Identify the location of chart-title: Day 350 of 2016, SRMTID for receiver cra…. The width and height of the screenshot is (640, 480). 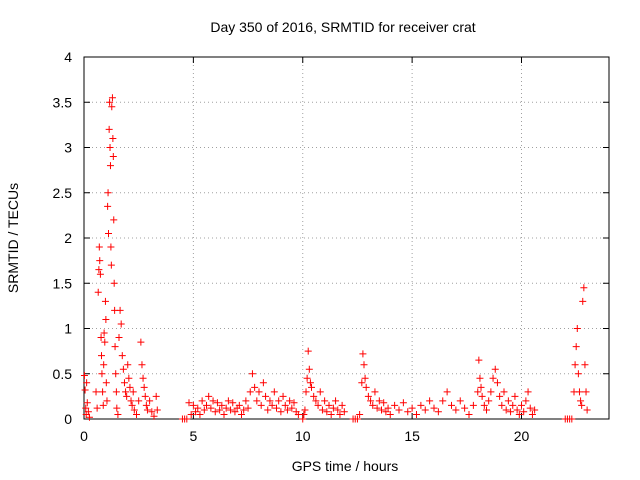
(342, 27).